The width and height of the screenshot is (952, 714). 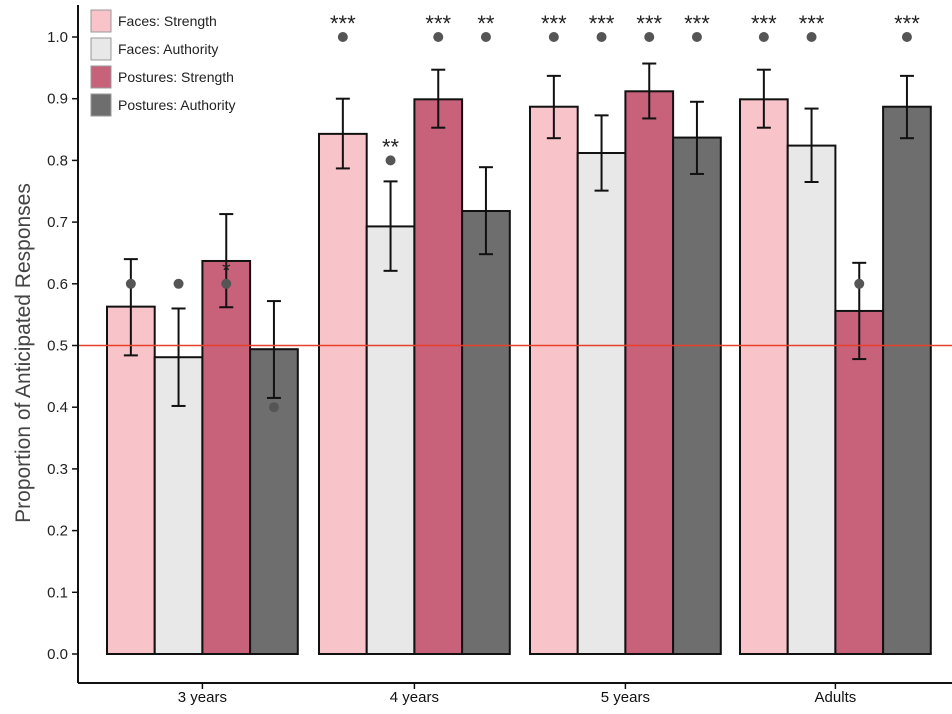 I want to click on legend-entry: Postures: Authority, so click(x=177, y=105).